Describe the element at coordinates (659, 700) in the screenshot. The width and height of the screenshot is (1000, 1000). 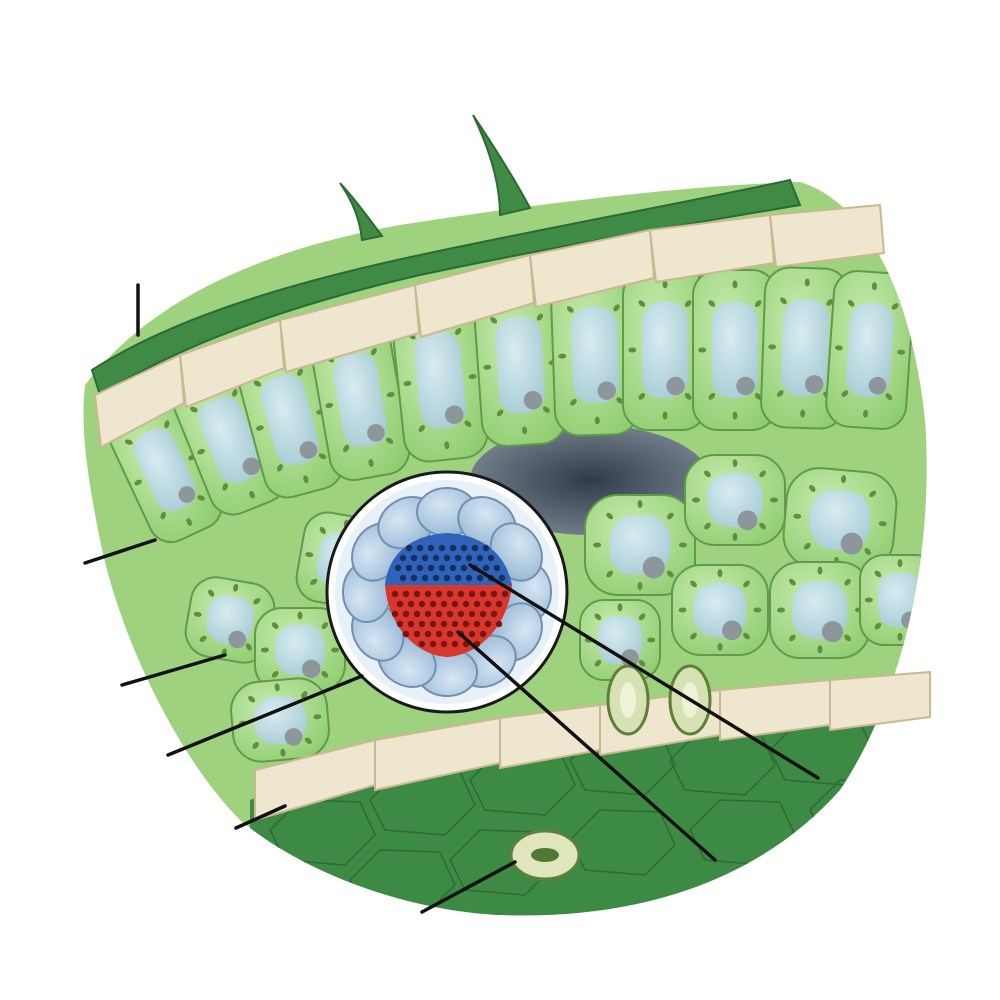
I see `guard-cells` at that location.